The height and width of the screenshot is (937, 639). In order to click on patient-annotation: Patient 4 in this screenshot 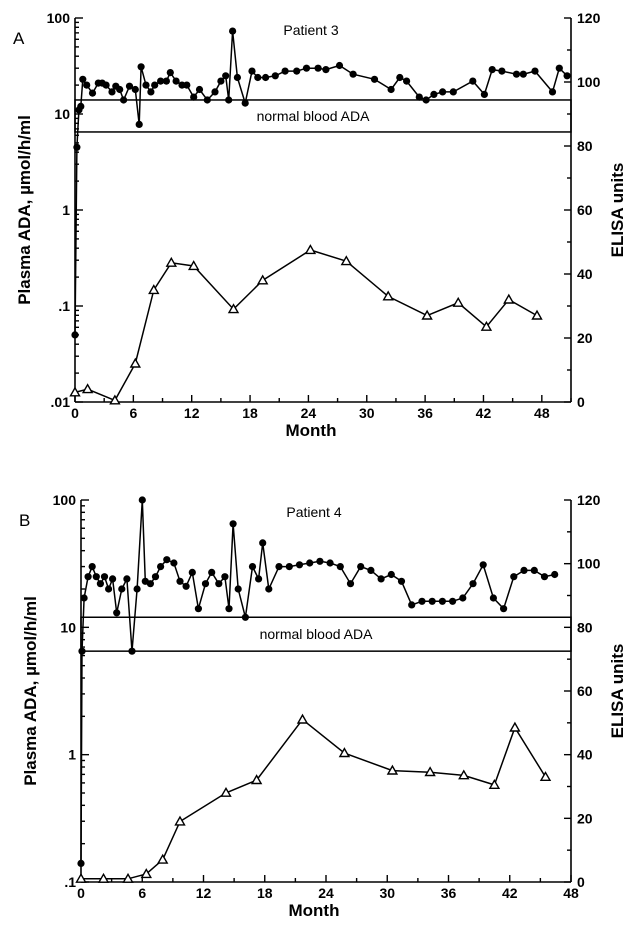, I will do `click(313, 512)`.